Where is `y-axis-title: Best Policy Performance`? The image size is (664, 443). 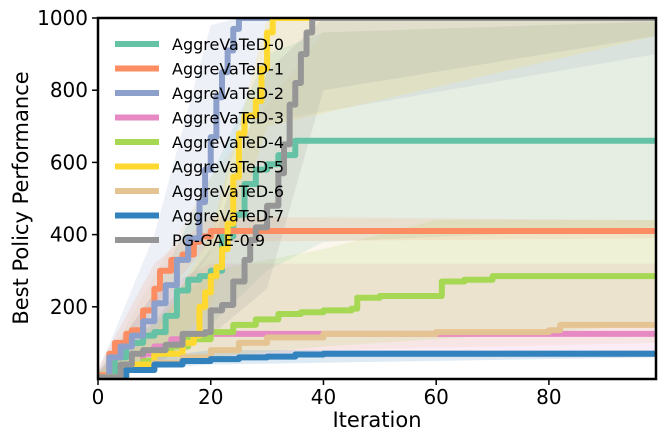 y-axis-title: Best Policy Performance is located at coordinates (21, 197).